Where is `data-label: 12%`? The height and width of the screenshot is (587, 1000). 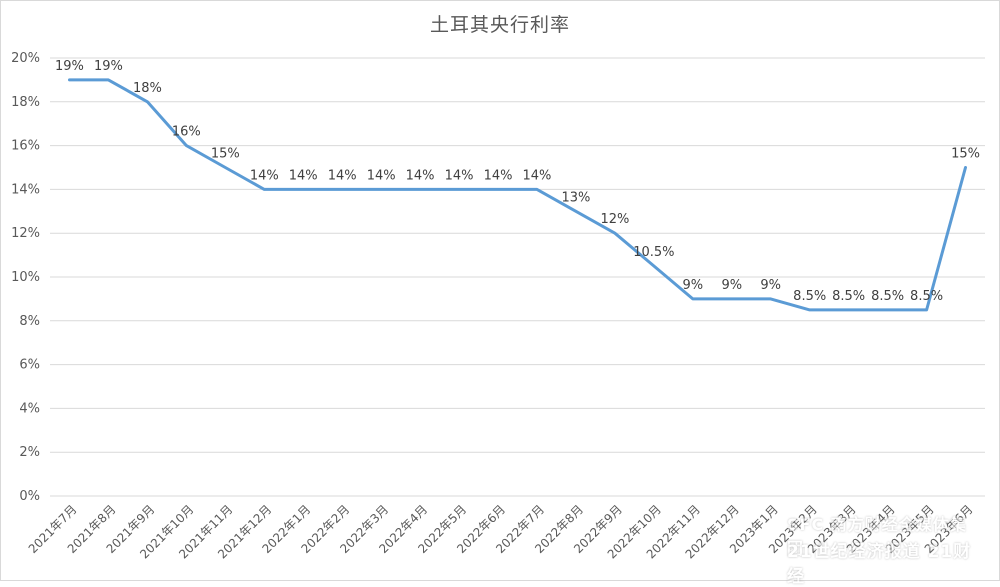
data-label: 12% is located at coordinates (614, 219).